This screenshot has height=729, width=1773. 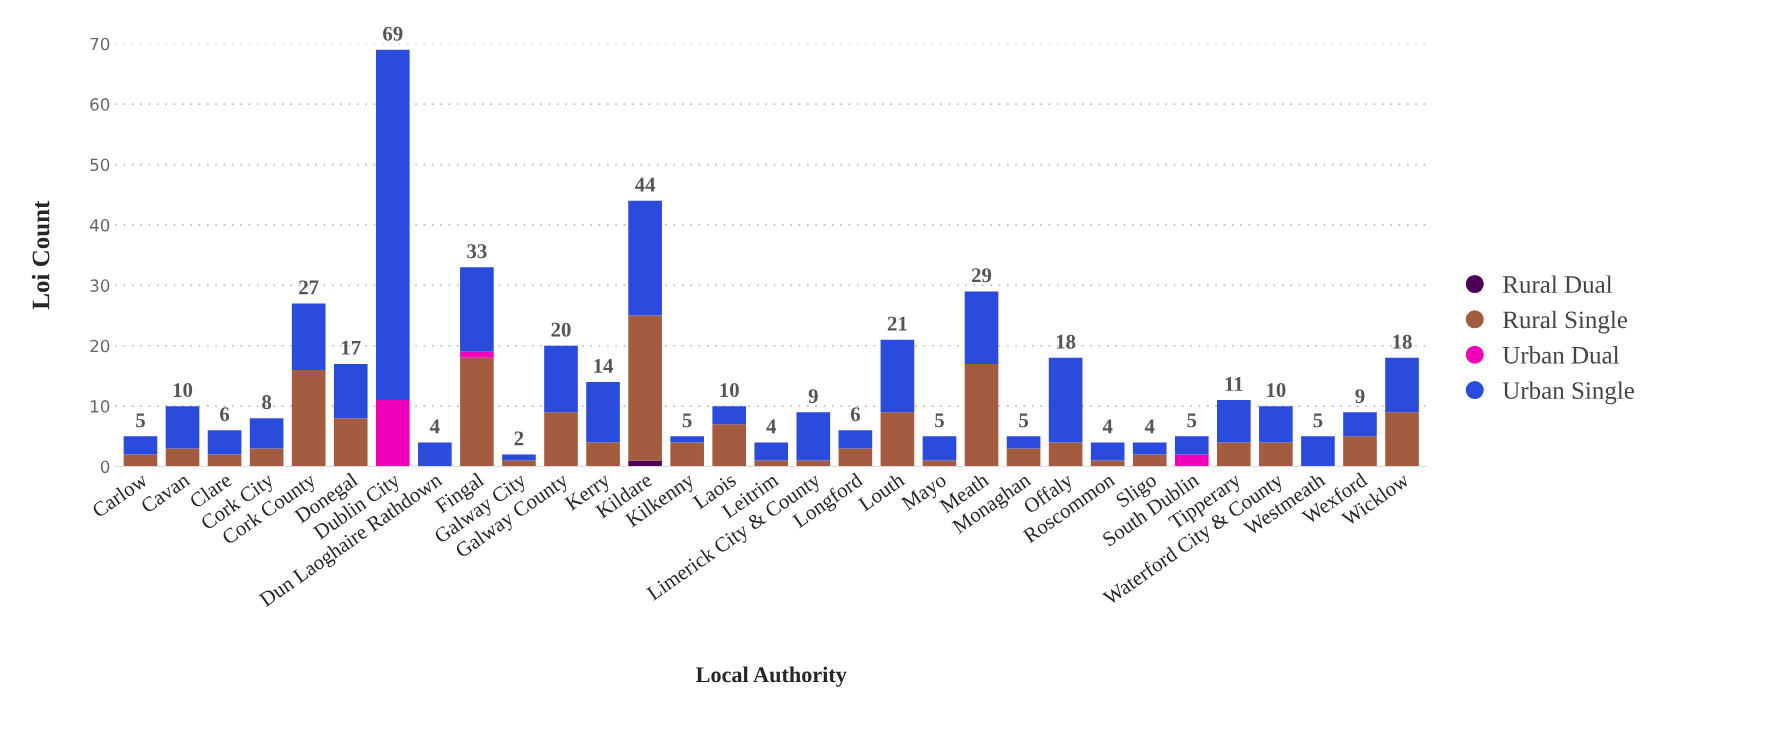 What do you see at coordinates (1561, 355) in the screenshot?
I see `legend-label: Urban Dual` at bounding box center [1561, 355].